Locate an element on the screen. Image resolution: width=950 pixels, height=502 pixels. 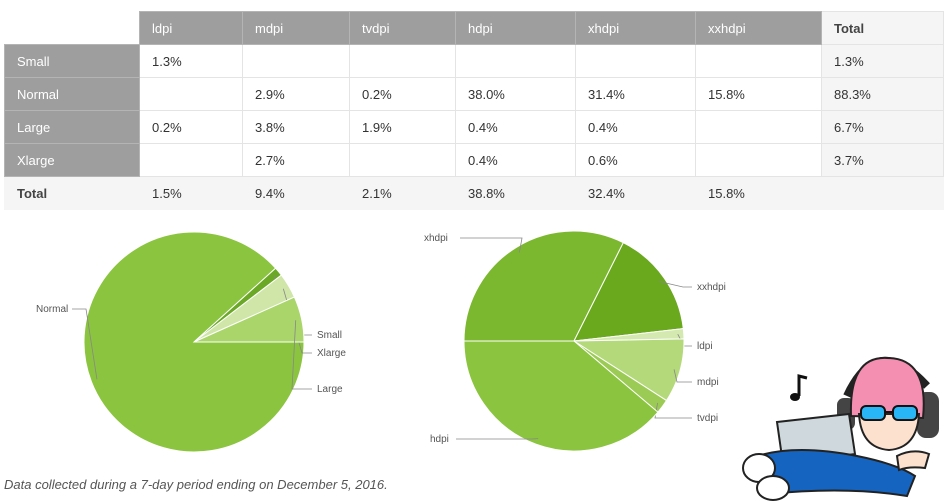
table-cell: 1.3% is located at coordinates (191, 61).